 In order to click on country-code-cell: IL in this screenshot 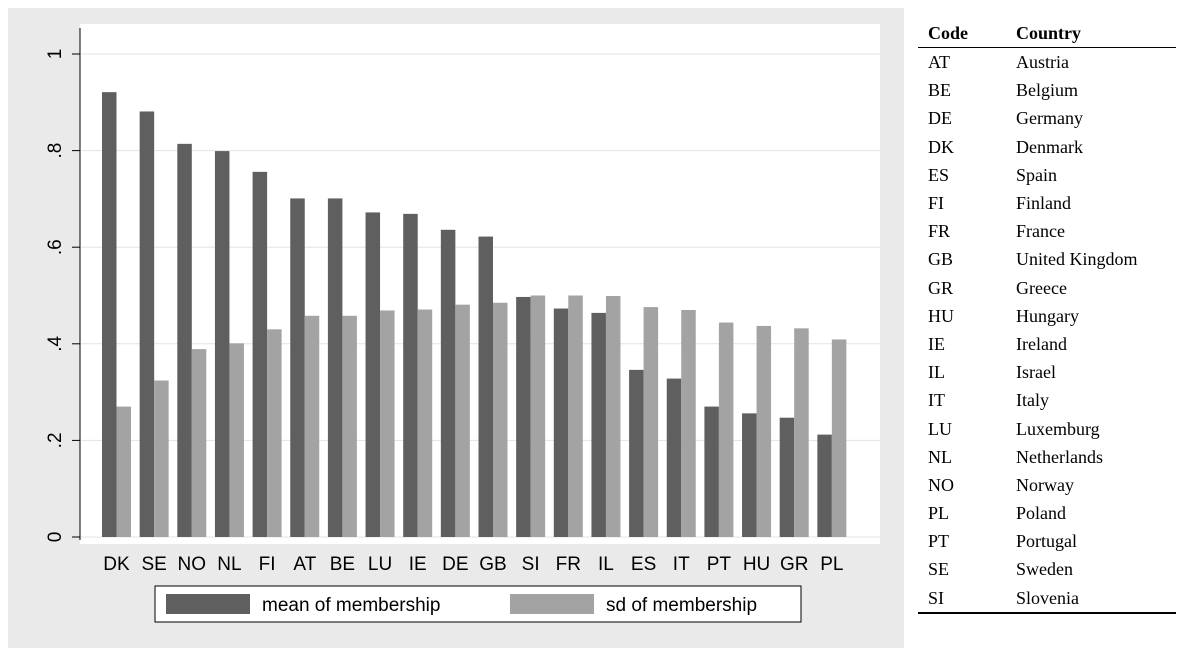, I will do `click(936, 372)`.